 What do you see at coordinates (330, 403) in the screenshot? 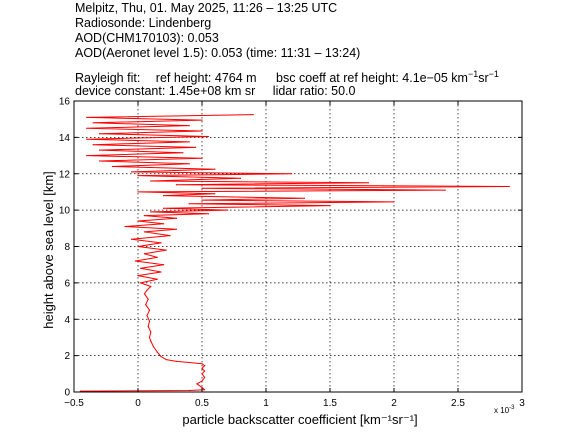
I see `x-tick-label: 1.5` at bounding box center [330, 403].